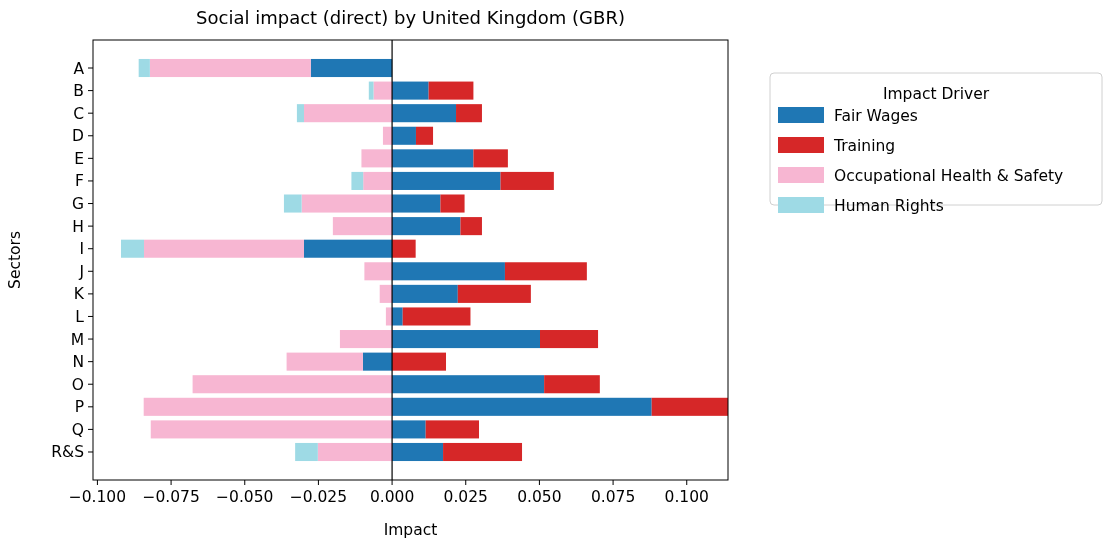 This screenshot has height=539, width=1105. Describe the element at coordinates (392, 497) in the screenshot. I see `x-tick-label: 0.000` at that location.